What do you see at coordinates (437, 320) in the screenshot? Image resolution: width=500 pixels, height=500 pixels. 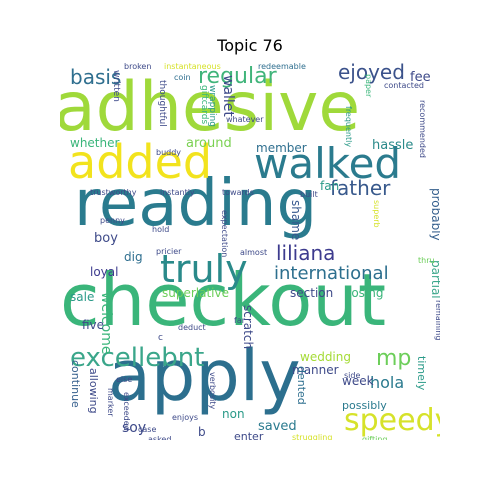 I see `word-remaining: remaining` at bounding box center [437, 320].